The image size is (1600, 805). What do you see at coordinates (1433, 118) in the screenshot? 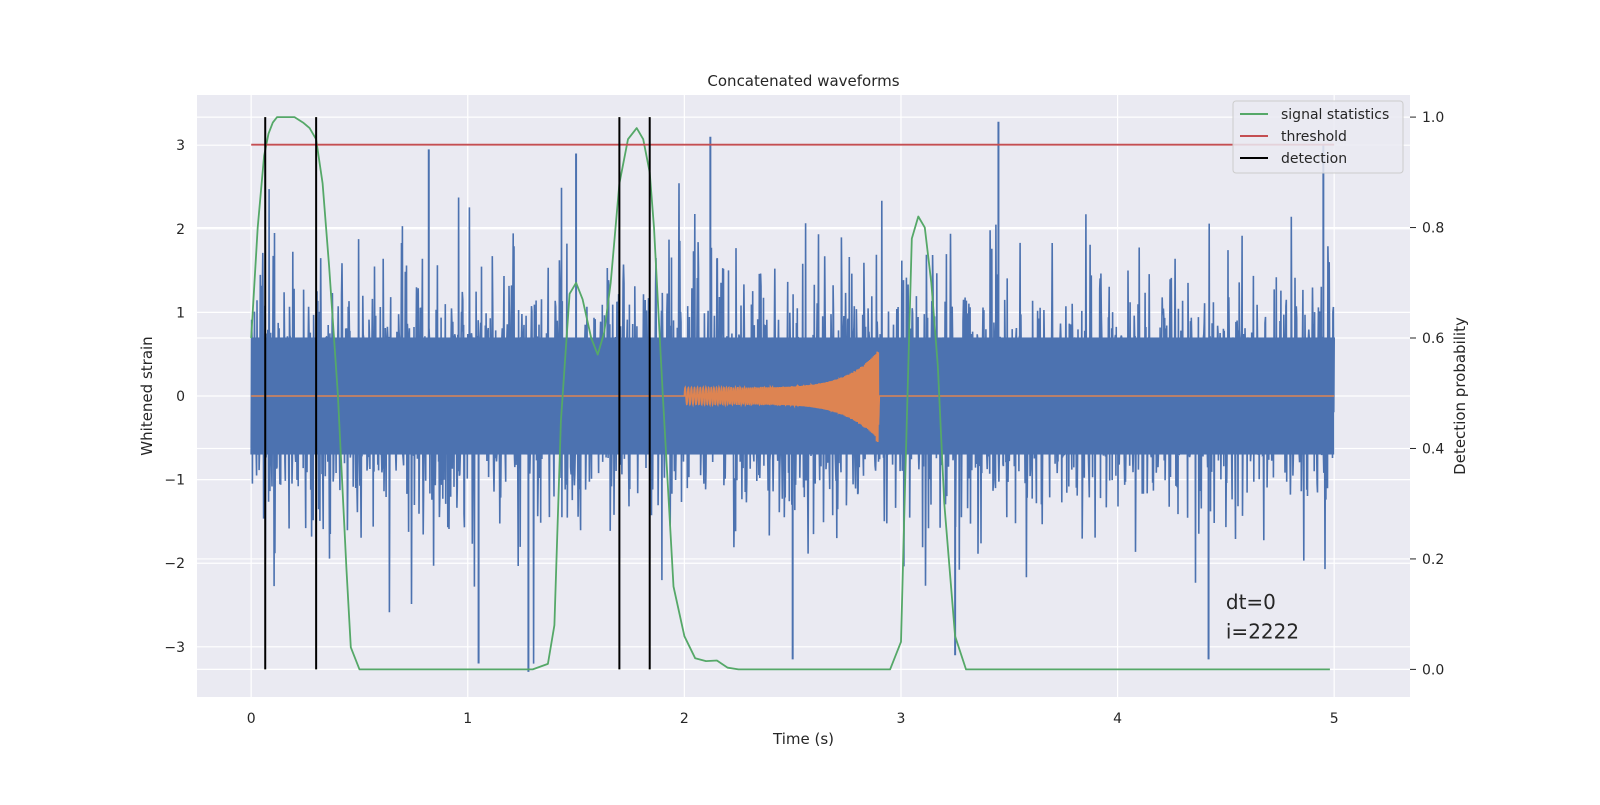
I see `y-right-tick-label: 1.0` at bounding box center [1433, 118].